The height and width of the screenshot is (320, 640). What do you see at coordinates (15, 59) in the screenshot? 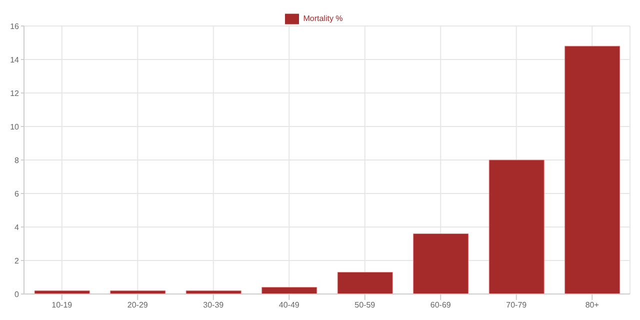
I see `y-tick-label: 14` at bounding box center [15, 59].